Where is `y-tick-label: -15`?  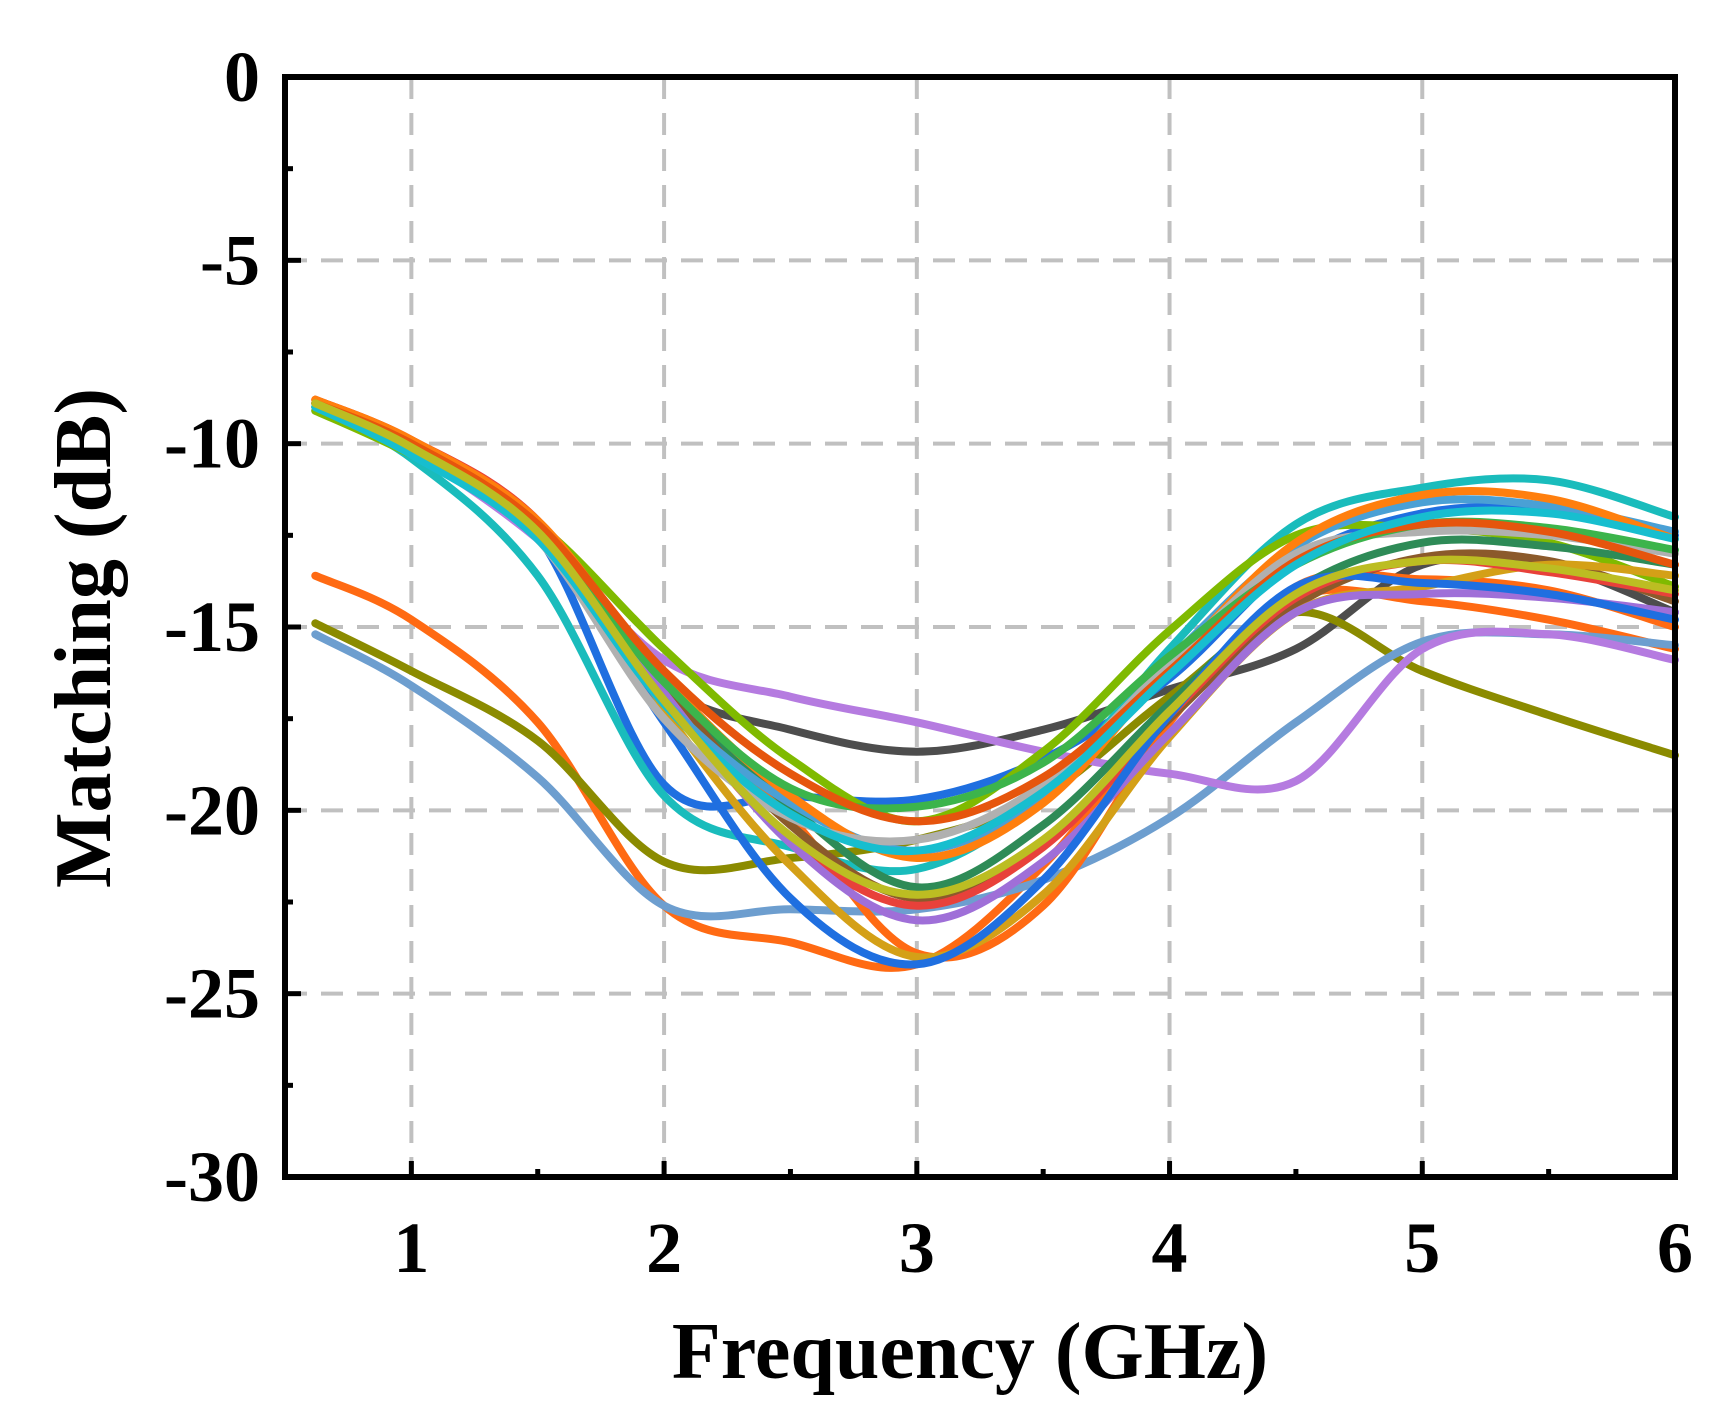 y-tick-label: -15 is located at coordinates (212, 627).